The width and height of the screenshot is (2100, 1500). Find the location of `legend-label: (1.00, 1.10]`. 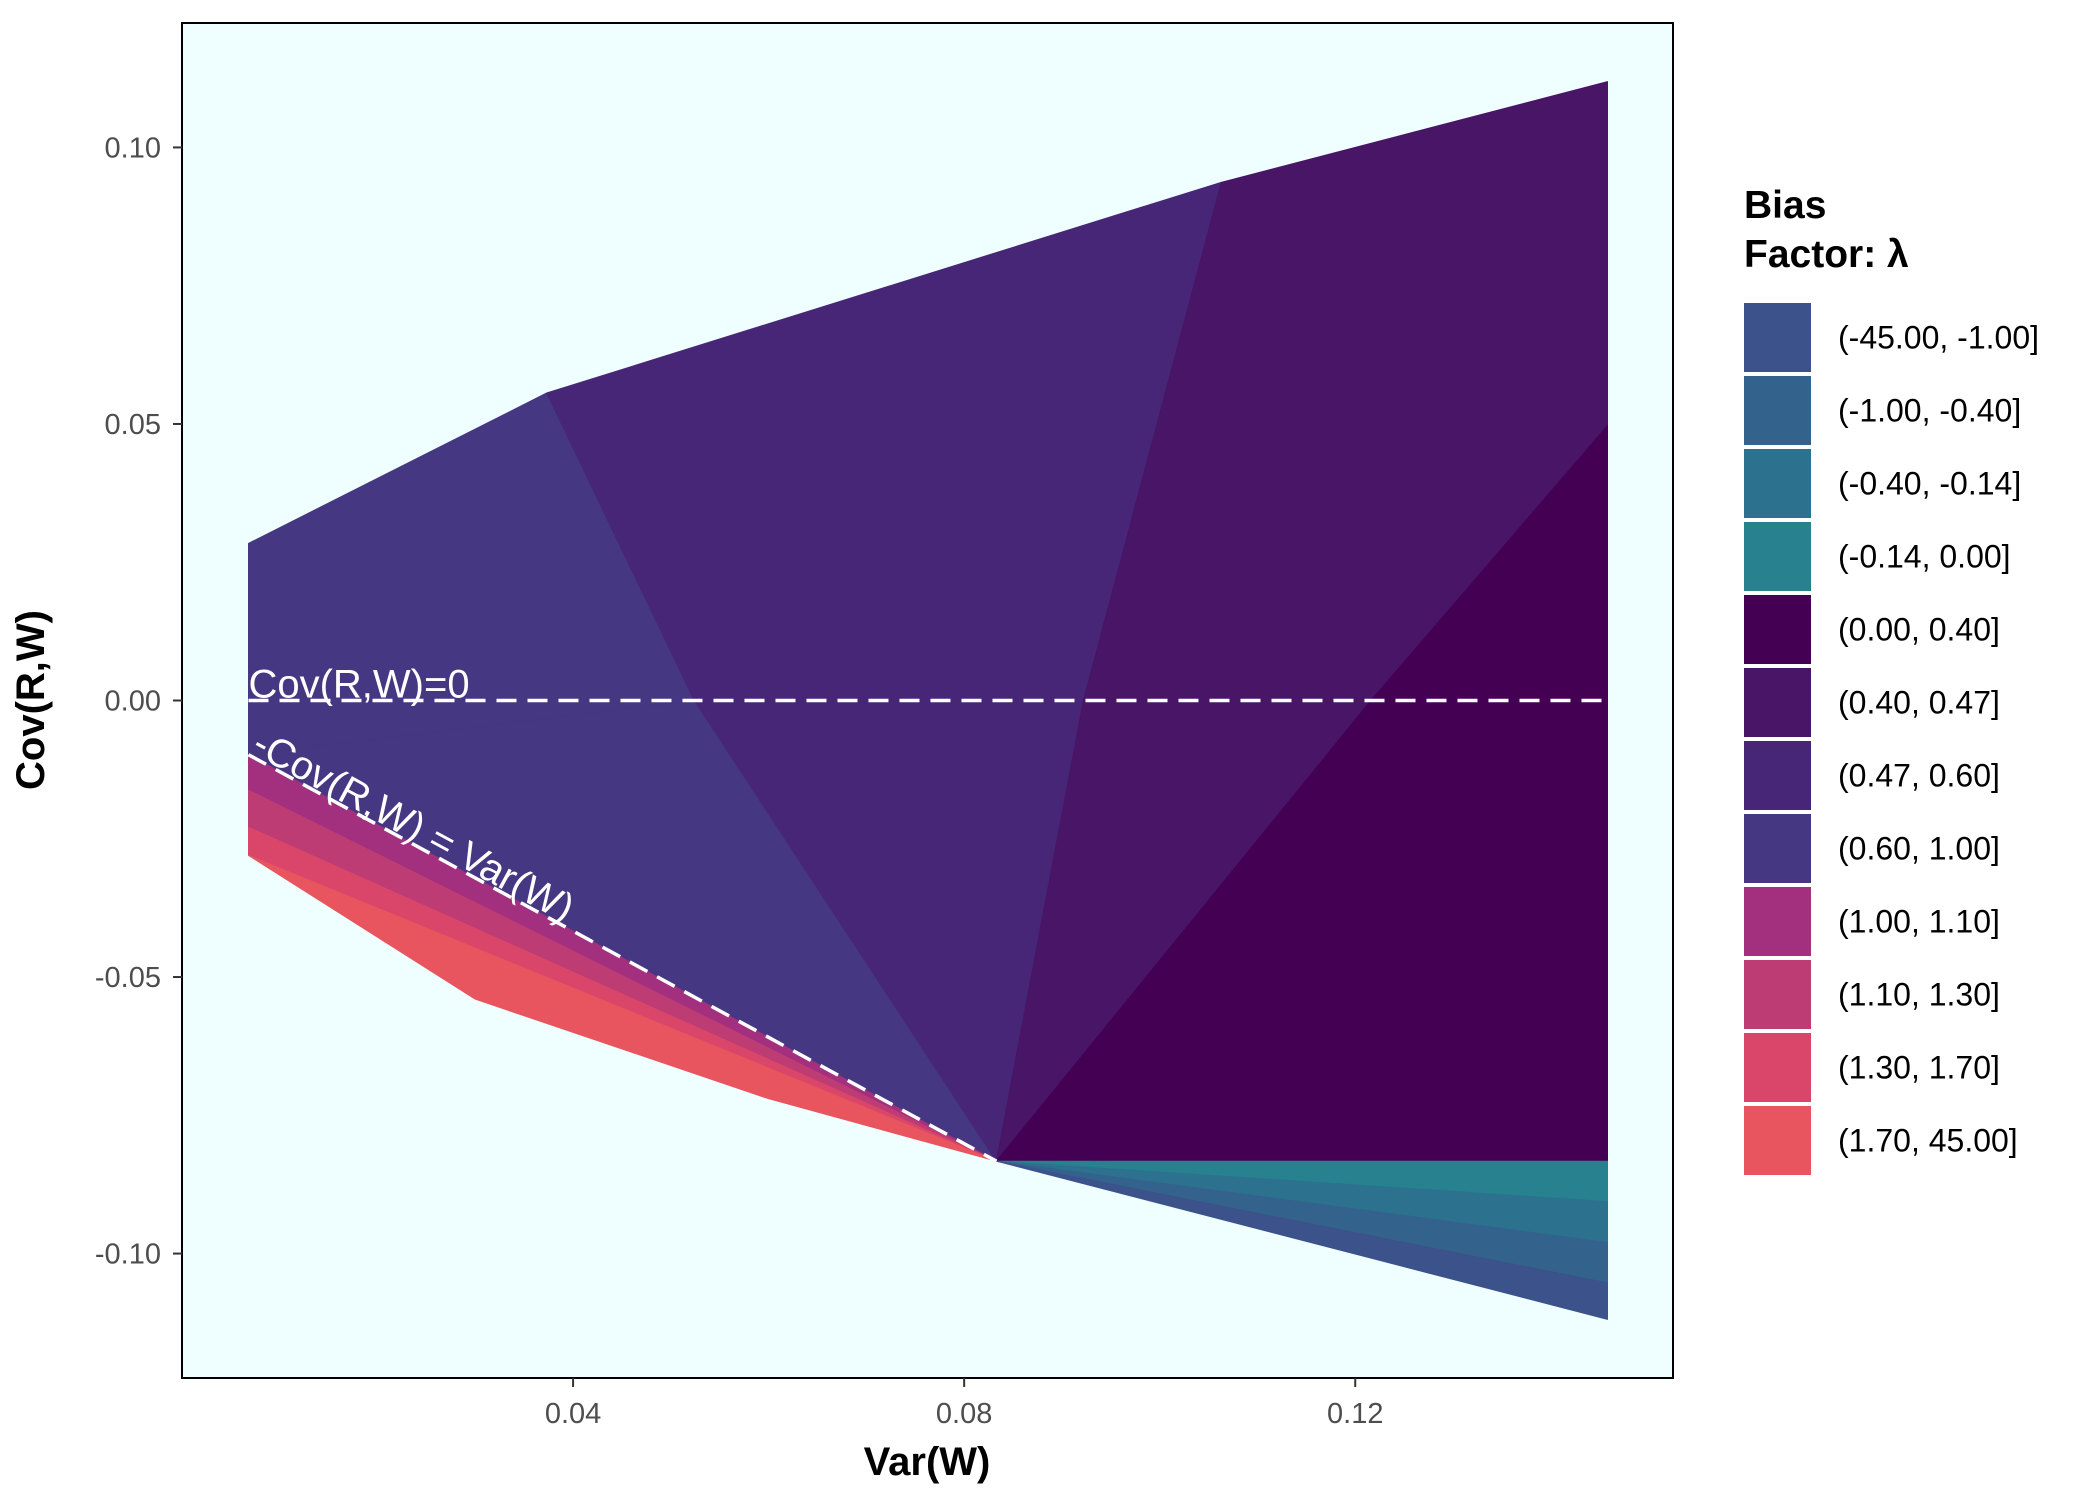

legend-label: (1.00, 1.10] is located at coordinates (1919, 922).